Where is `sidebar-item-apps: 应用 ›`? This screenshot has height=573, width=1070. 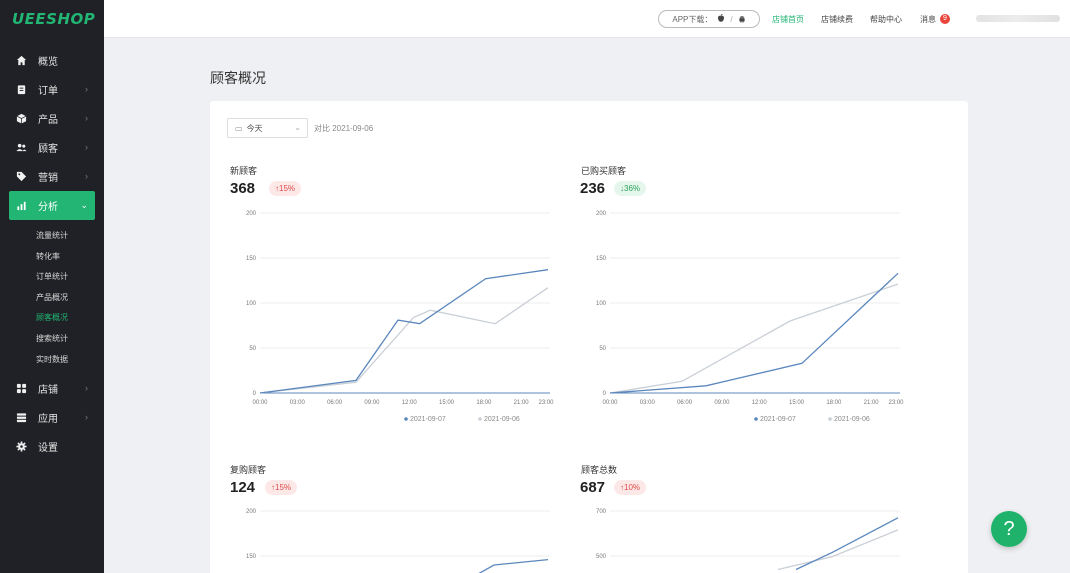
sidebar-item-apps: 应用 › is located at coordinates (52, 417).